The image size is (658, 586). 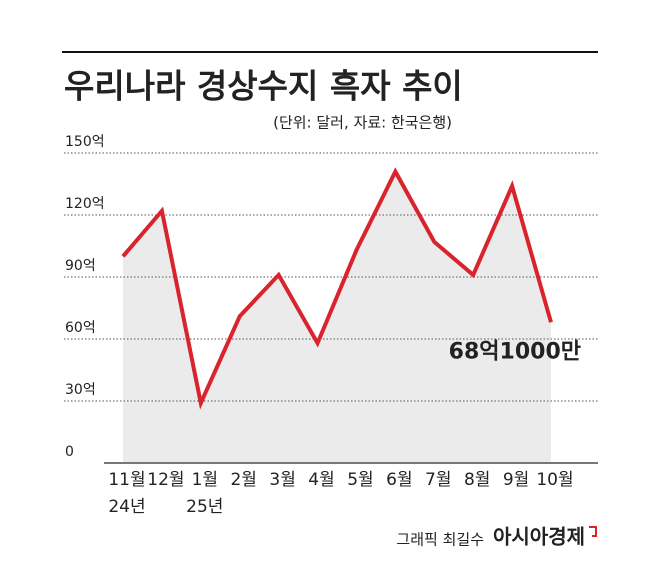 I want to click on y-tick-label: 30억, so click(x=80, y=390).